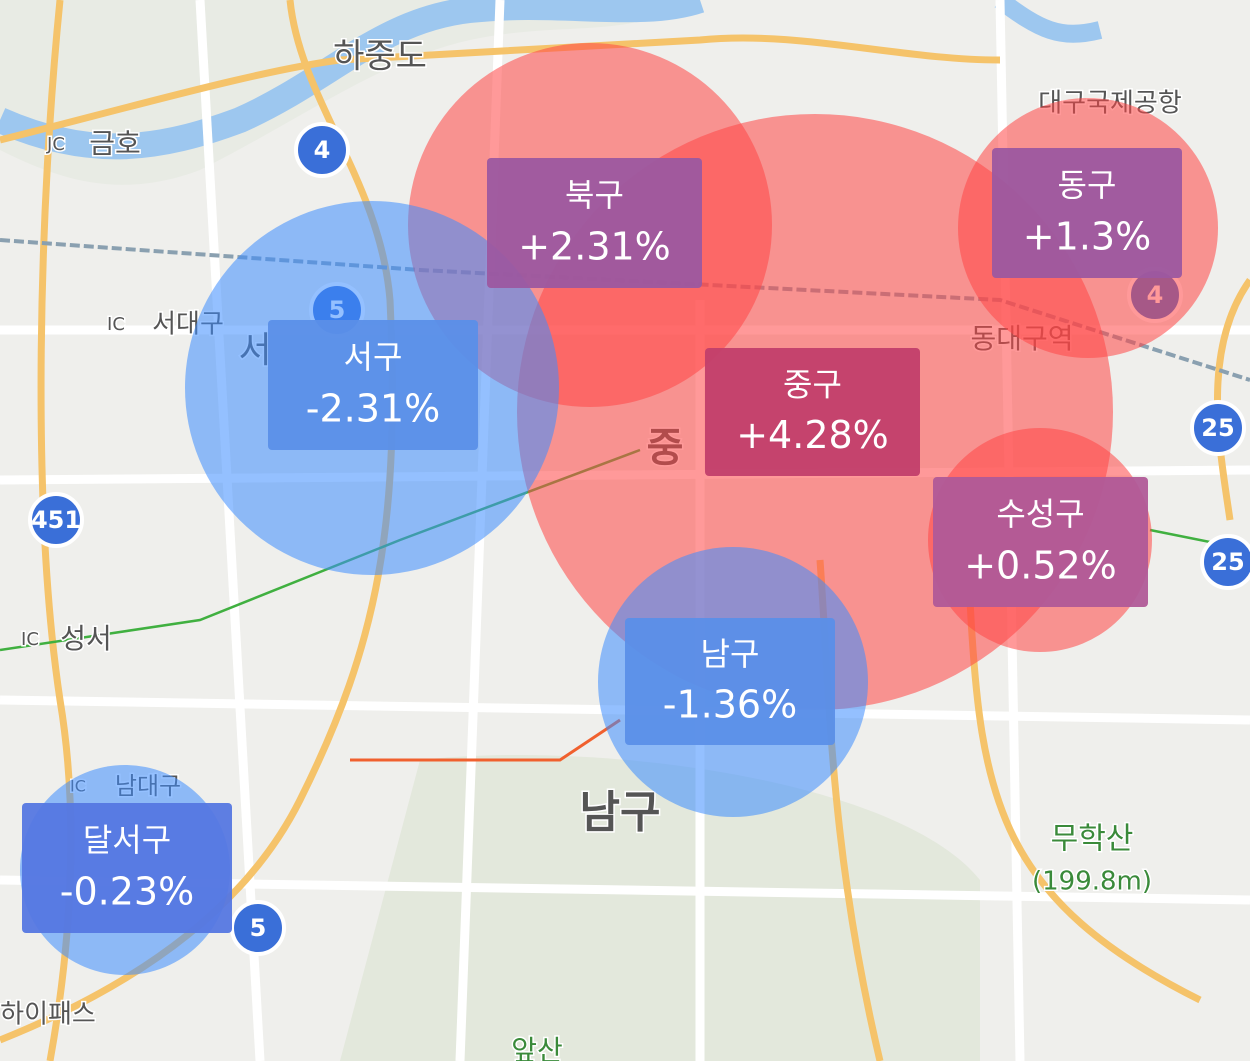 Image resolution: width=1250 pixels, height=1061 pixels. Describe the element at coordinates (594, 247) in the screenshot. I see `district-change: +2.31%` at that location.